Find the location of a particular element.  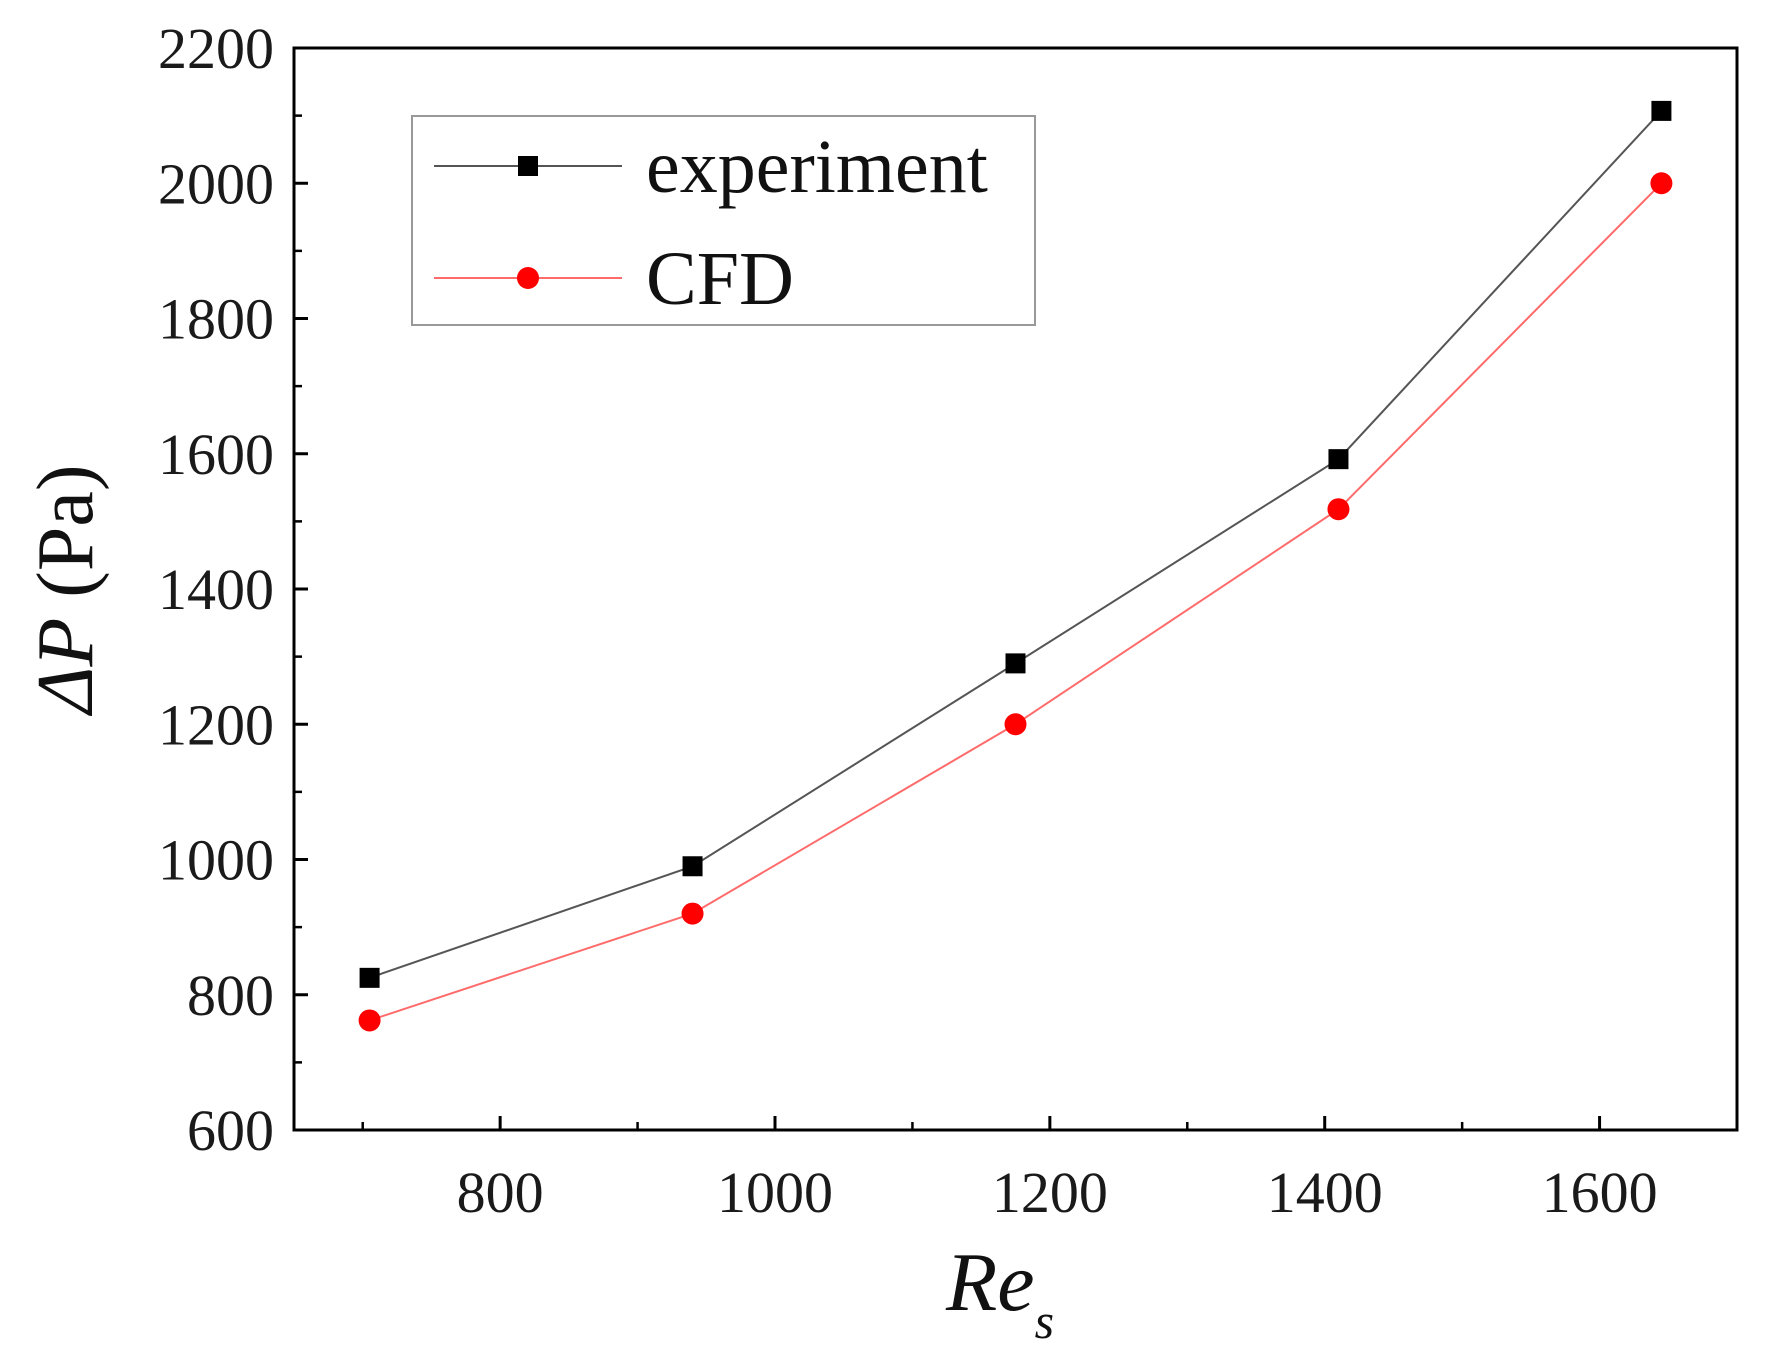

y-axis-title: ΔP (Pa) is located at coordinates (66, 590).